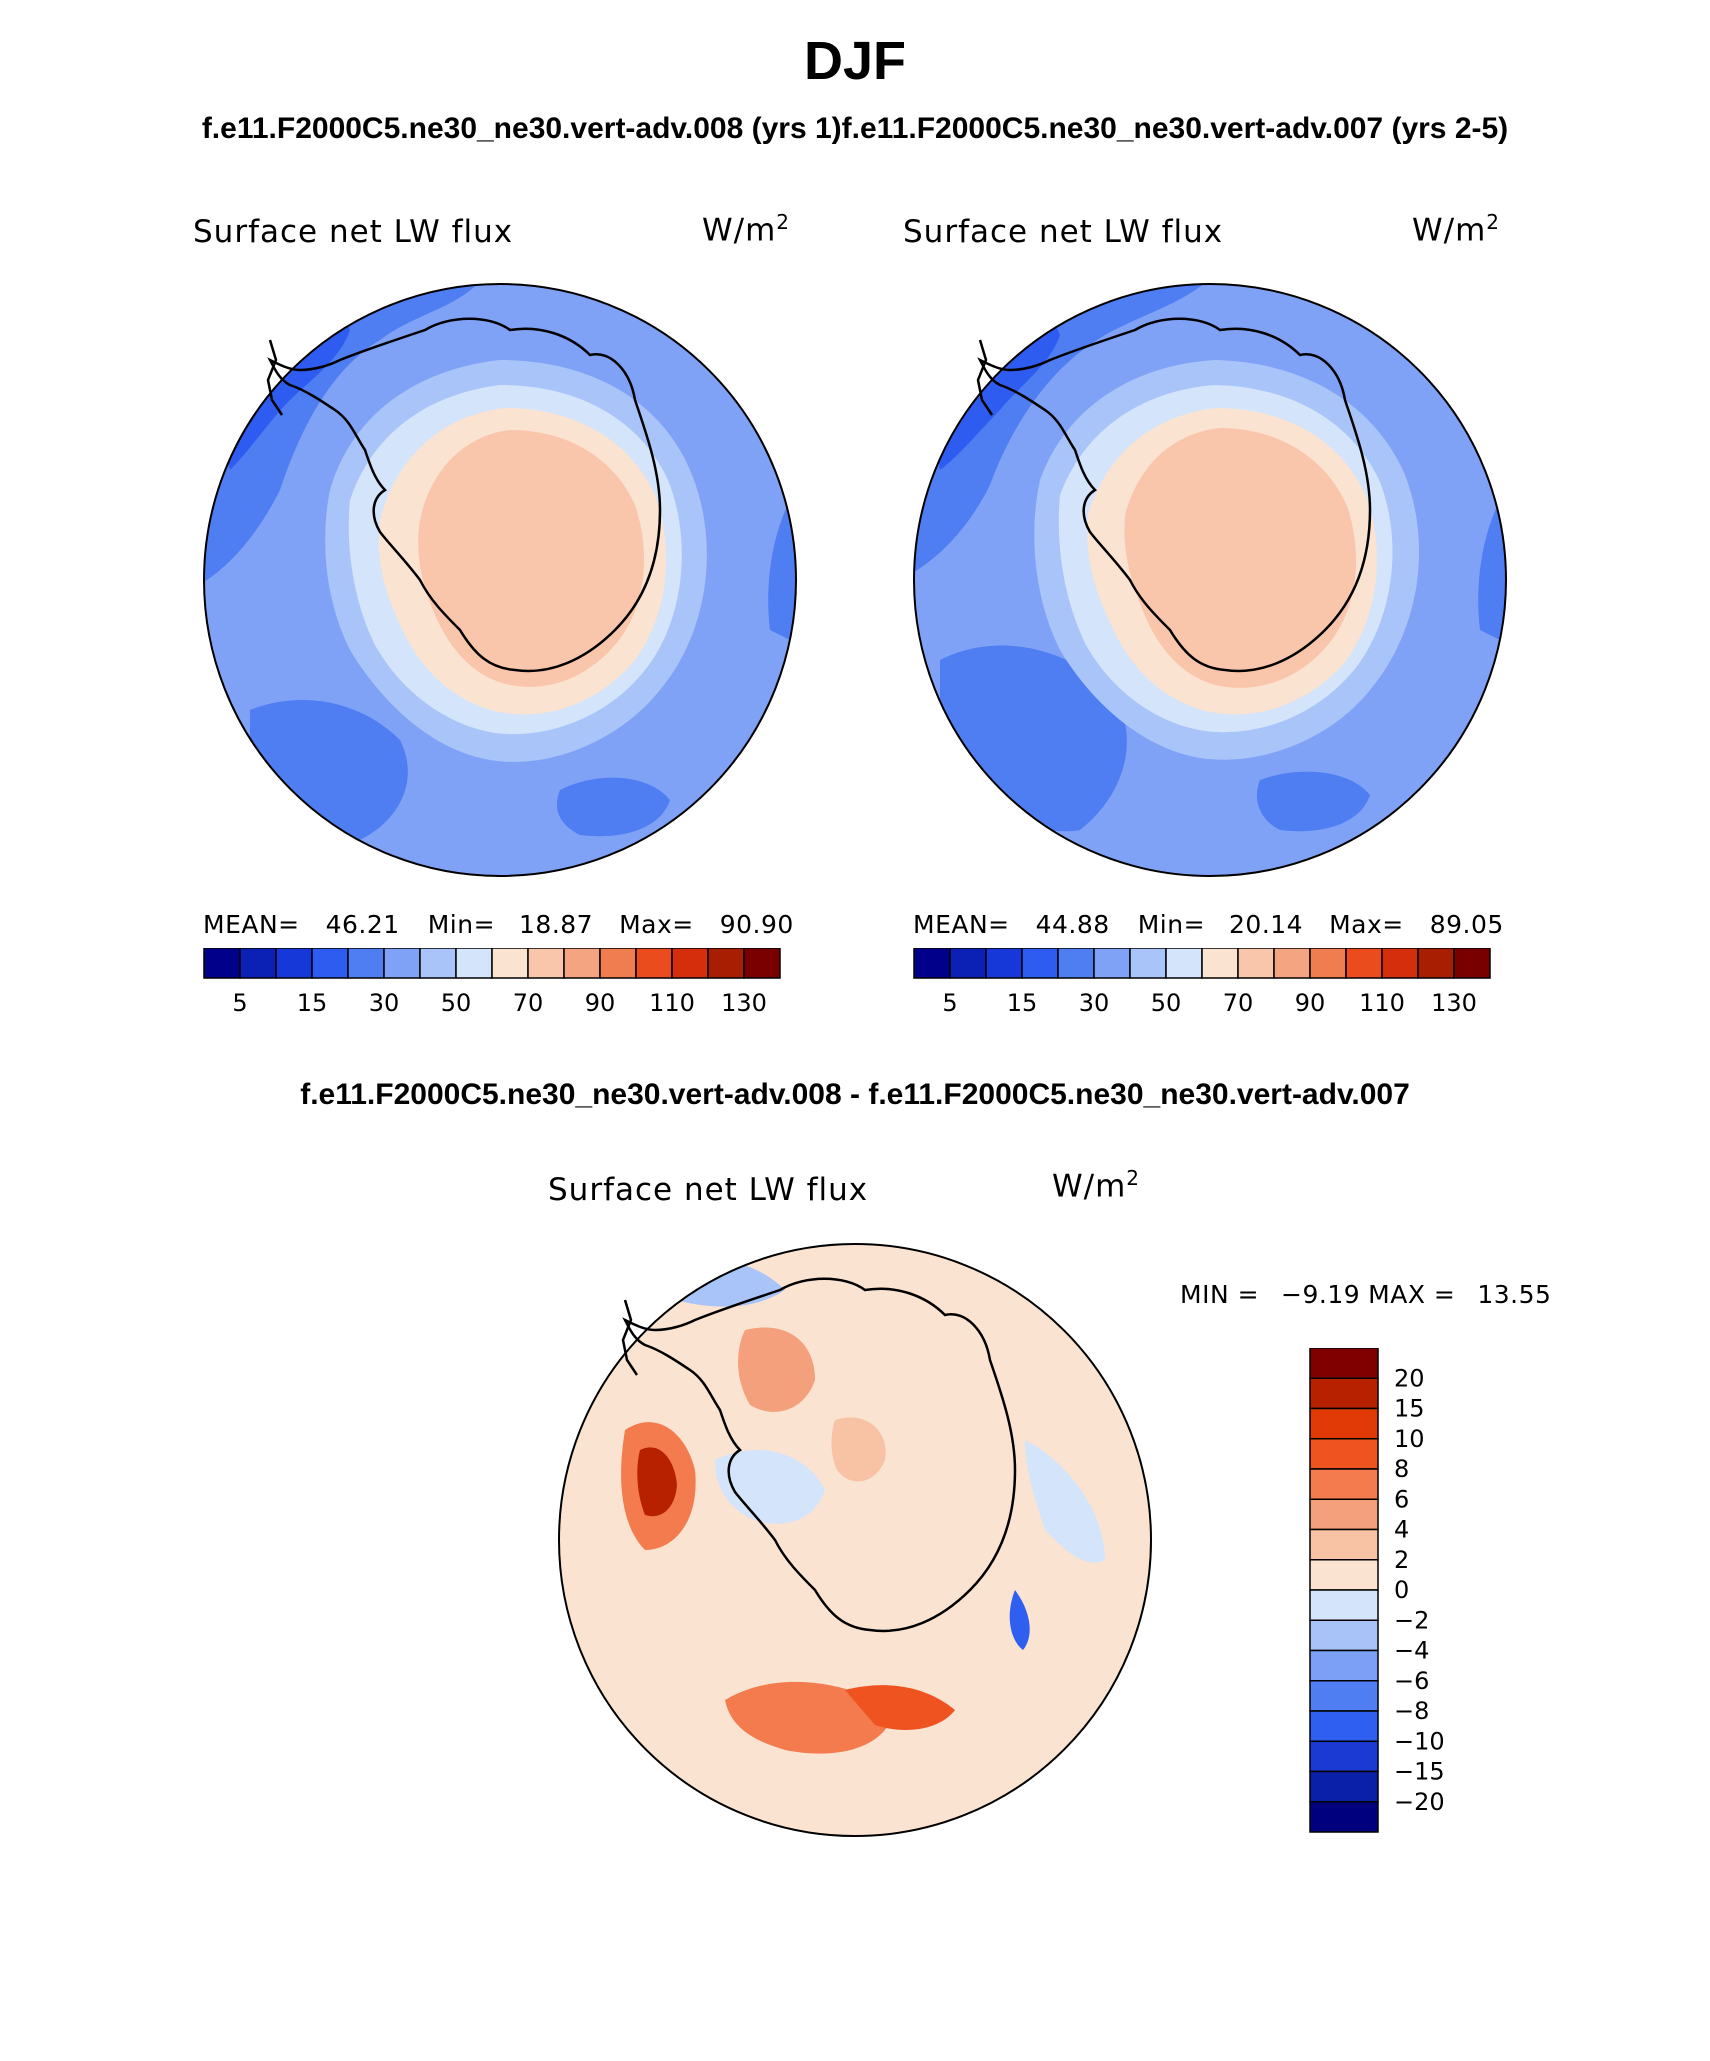  What do you see at coordinates (1401, 1469) in the screenshot?
I see `panel3-colorbar-tick-label: 8` at bounding box center [1401, 1469].